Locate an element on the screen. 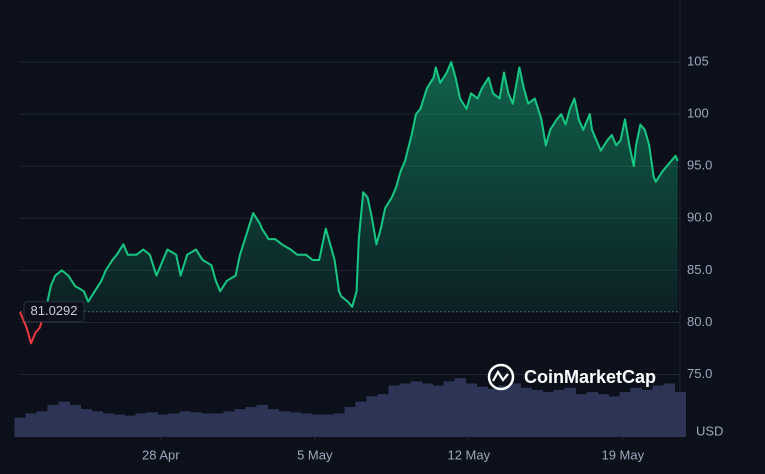  x-tick-label: 19 May is located at coordinates (622, 454).